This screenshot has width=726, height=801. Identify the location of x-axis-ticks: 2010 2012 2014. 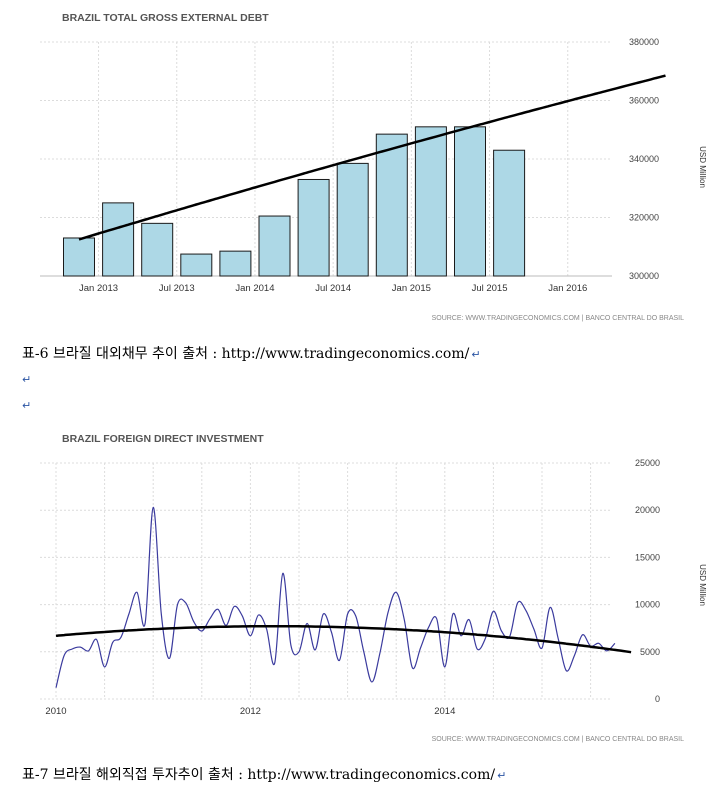
(250, 711).